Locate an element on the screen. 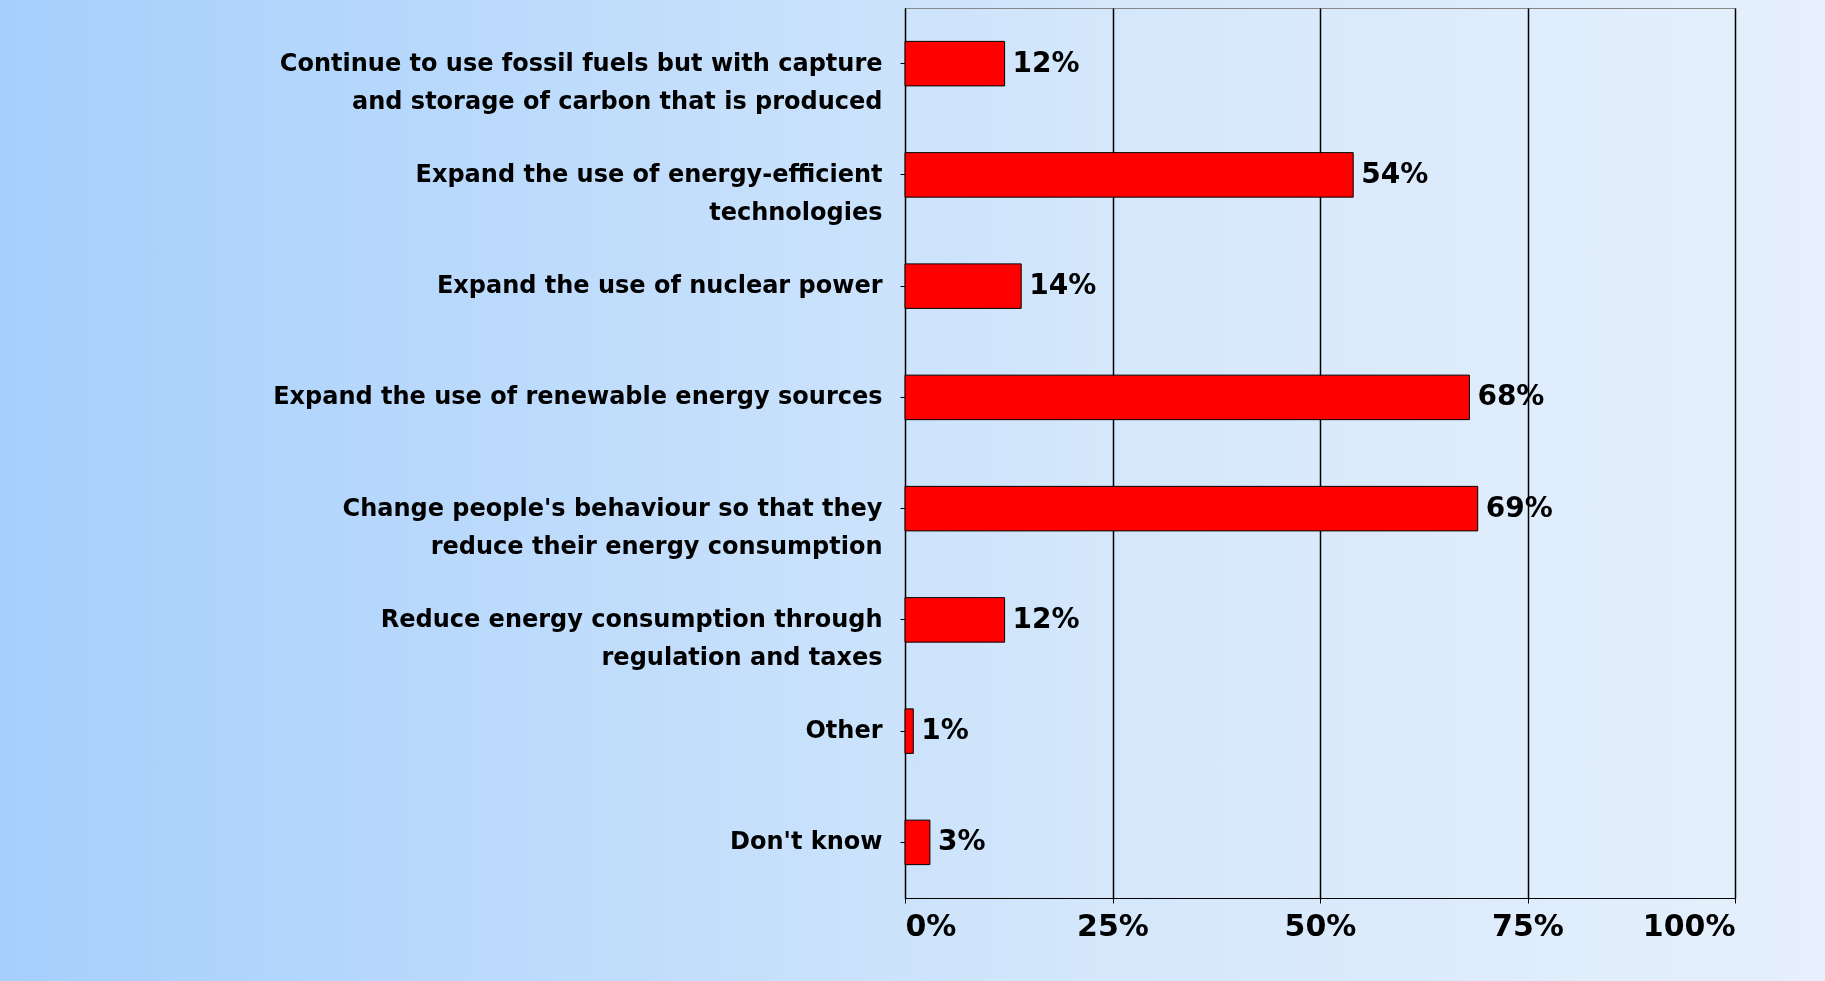 Image resolution: width=1825 pixels, height=981 pixels. x-tick-label: 25% is located at coordinates (1113, 925).